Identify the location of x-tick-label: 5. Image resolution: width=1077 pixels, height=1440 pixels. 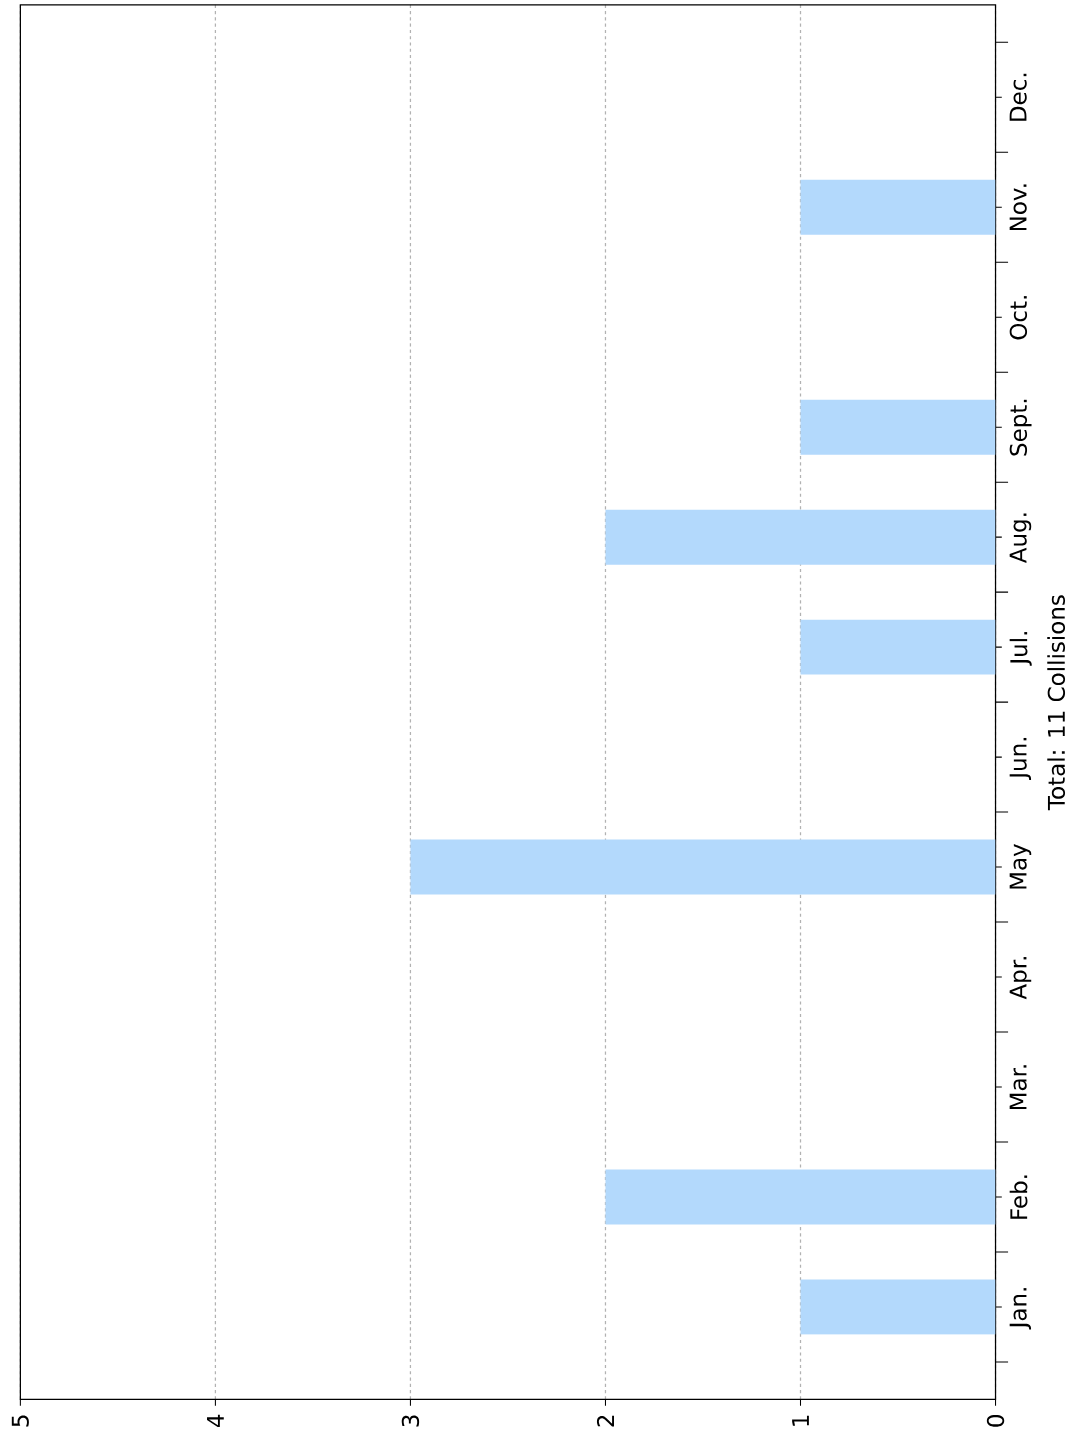
(20, 1421).